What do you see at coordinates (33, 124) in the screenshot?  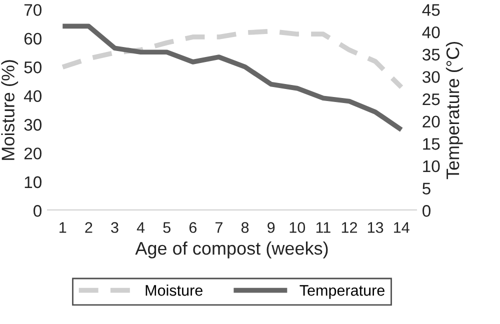 I see `y-tick-label: 30` at bounding box center [33, 124].